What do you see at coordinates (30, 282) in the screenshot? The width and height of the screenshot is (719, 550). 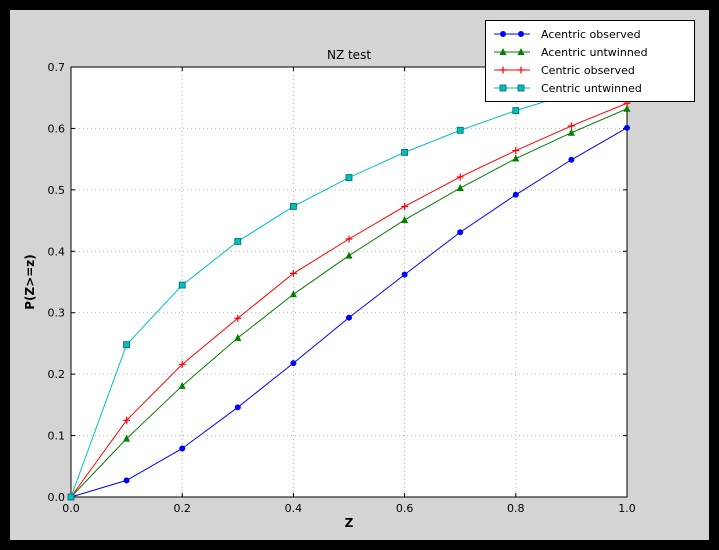 I see `y-axis-label: P(Z>=z)` at bounding box center [30, 282].